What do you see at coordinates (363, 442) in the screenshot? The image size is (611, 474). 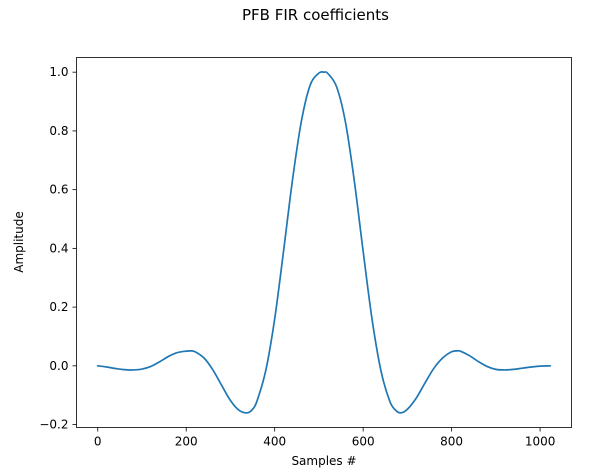 I see `x-tick-label: 600` at bounding box center [363, 442].